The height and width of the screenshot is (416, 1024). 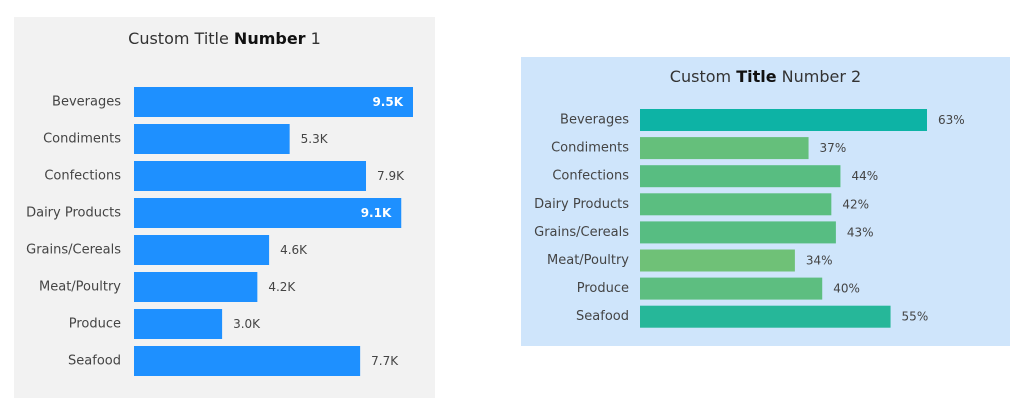 What do you see at coordinates (387, 102) in the screenshot?
I see `data-label: 9.5K` at bounding box center [387, 102].